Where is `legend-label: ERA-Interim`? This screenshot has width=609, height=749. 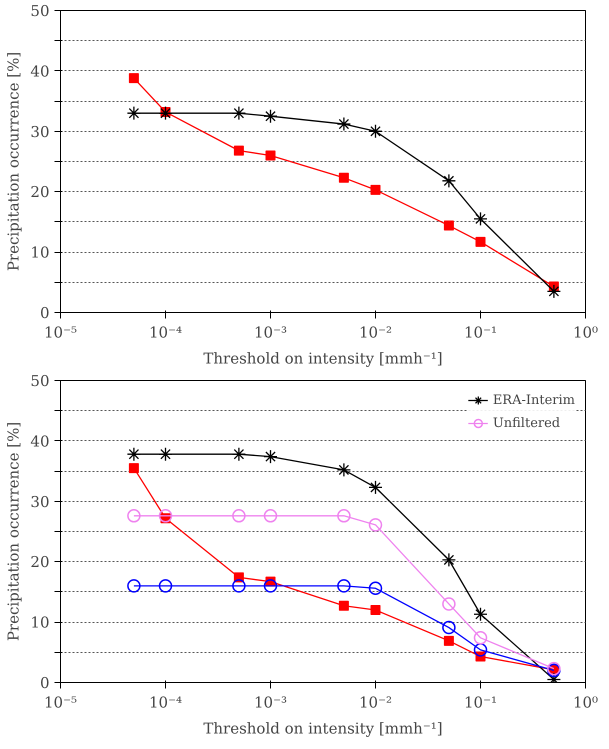 legend-label: ERA-Interim is located at coordinates (533, 400).